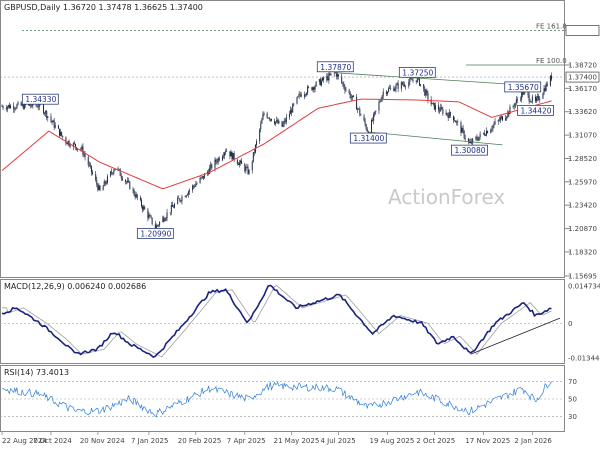  I want to click on current-price-label: 1.37400, so click(582, 78).